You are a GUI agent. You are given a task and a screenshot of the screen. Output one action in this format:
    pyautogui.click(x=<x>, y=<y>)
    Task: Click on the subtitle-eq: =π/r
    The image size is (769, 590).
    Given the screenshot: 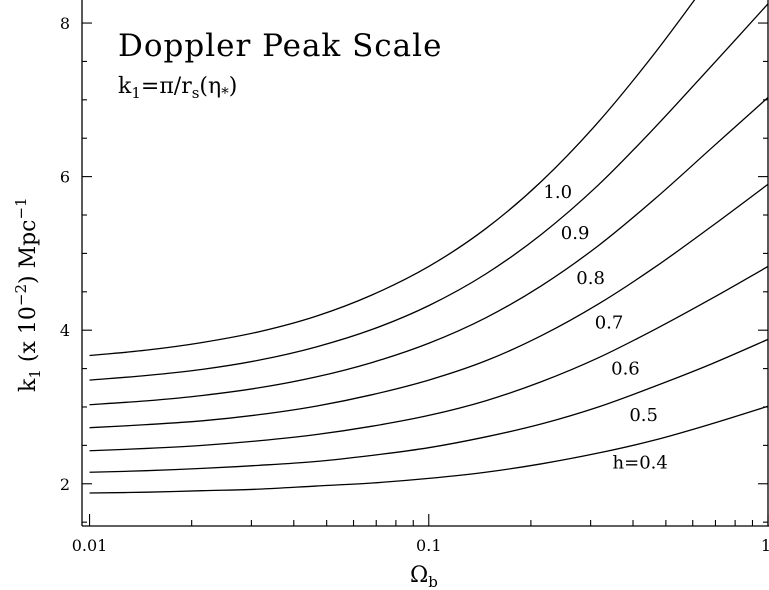 What is the action you would take?
    pyautogui.click(x=166, y=86)
    